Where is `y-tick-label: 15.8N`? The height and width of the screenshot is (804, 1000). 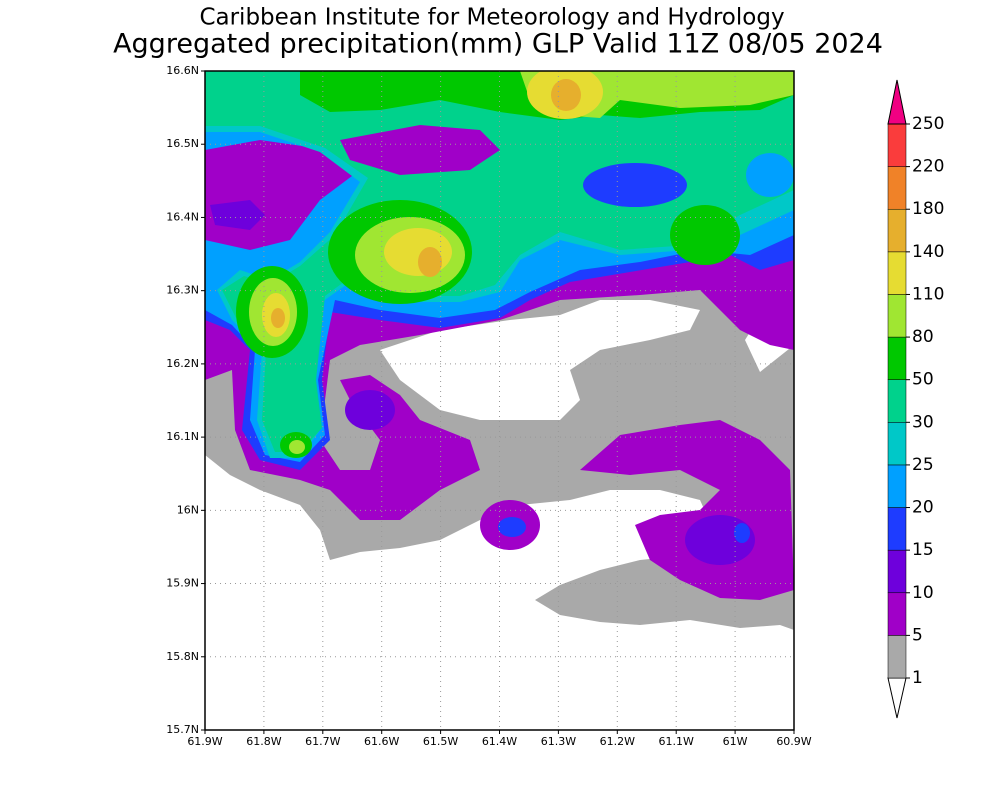 y-tick-label: 15.8N is located at coordinates (182, 656).